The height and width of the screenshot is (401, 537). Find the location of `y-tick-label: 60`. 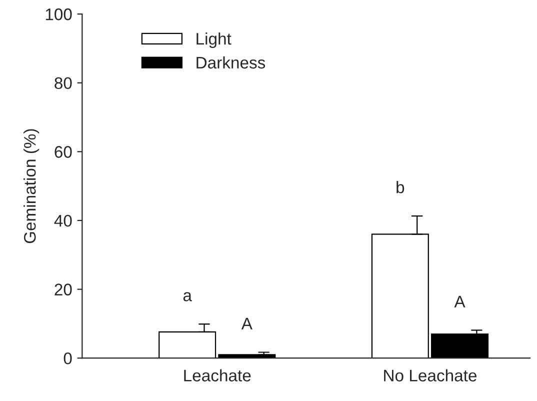

y-tick-label: 60 is located at coordinates (63, 152).